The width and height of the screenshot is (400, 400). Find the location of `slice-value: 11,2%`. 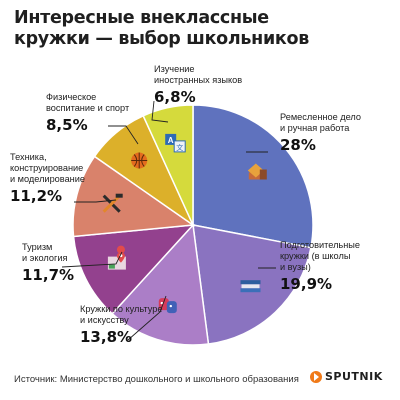

slice-value: 11,2% is located at coordinates (36, 196).